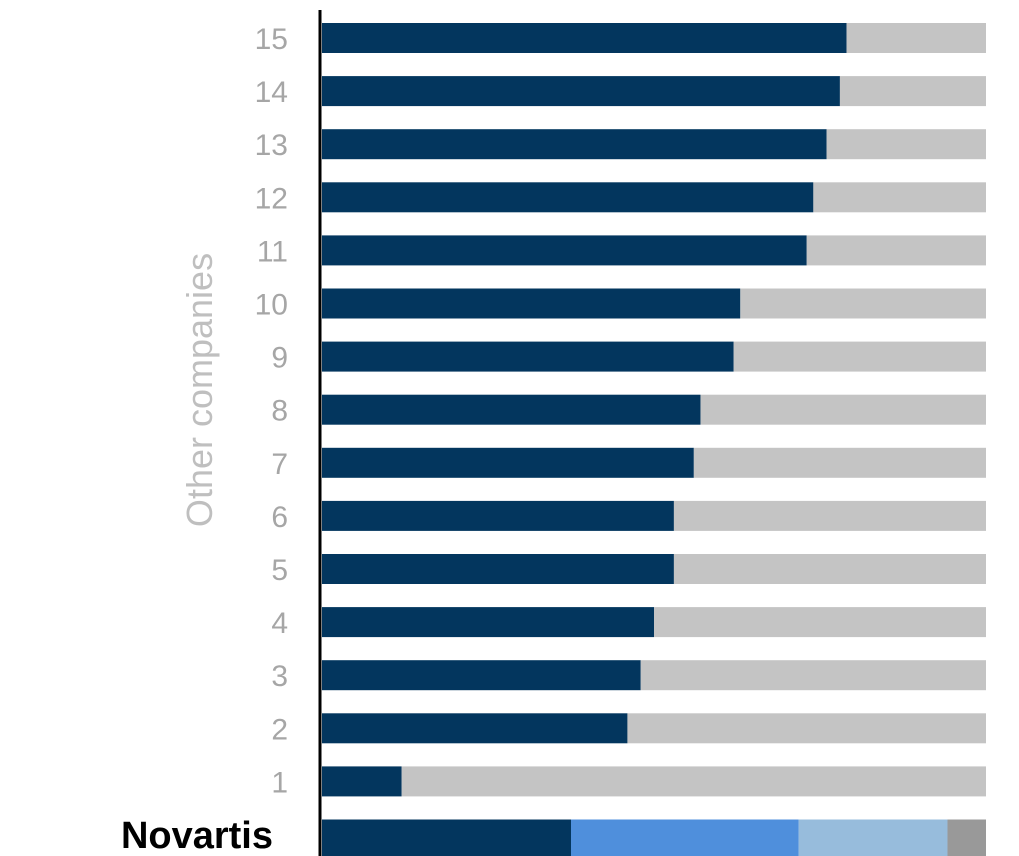 The image size is (1019, 856). Describe the element at coordinates (271, 145) in the screenshot. I see `category-label-13: 13` at that location.